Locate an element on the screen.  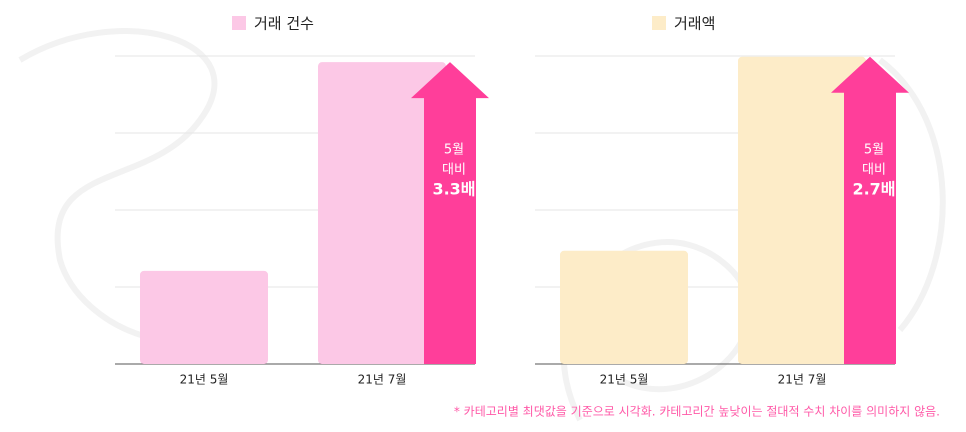
arrow-label: 3.3배 is located at coordinates (453, 189).